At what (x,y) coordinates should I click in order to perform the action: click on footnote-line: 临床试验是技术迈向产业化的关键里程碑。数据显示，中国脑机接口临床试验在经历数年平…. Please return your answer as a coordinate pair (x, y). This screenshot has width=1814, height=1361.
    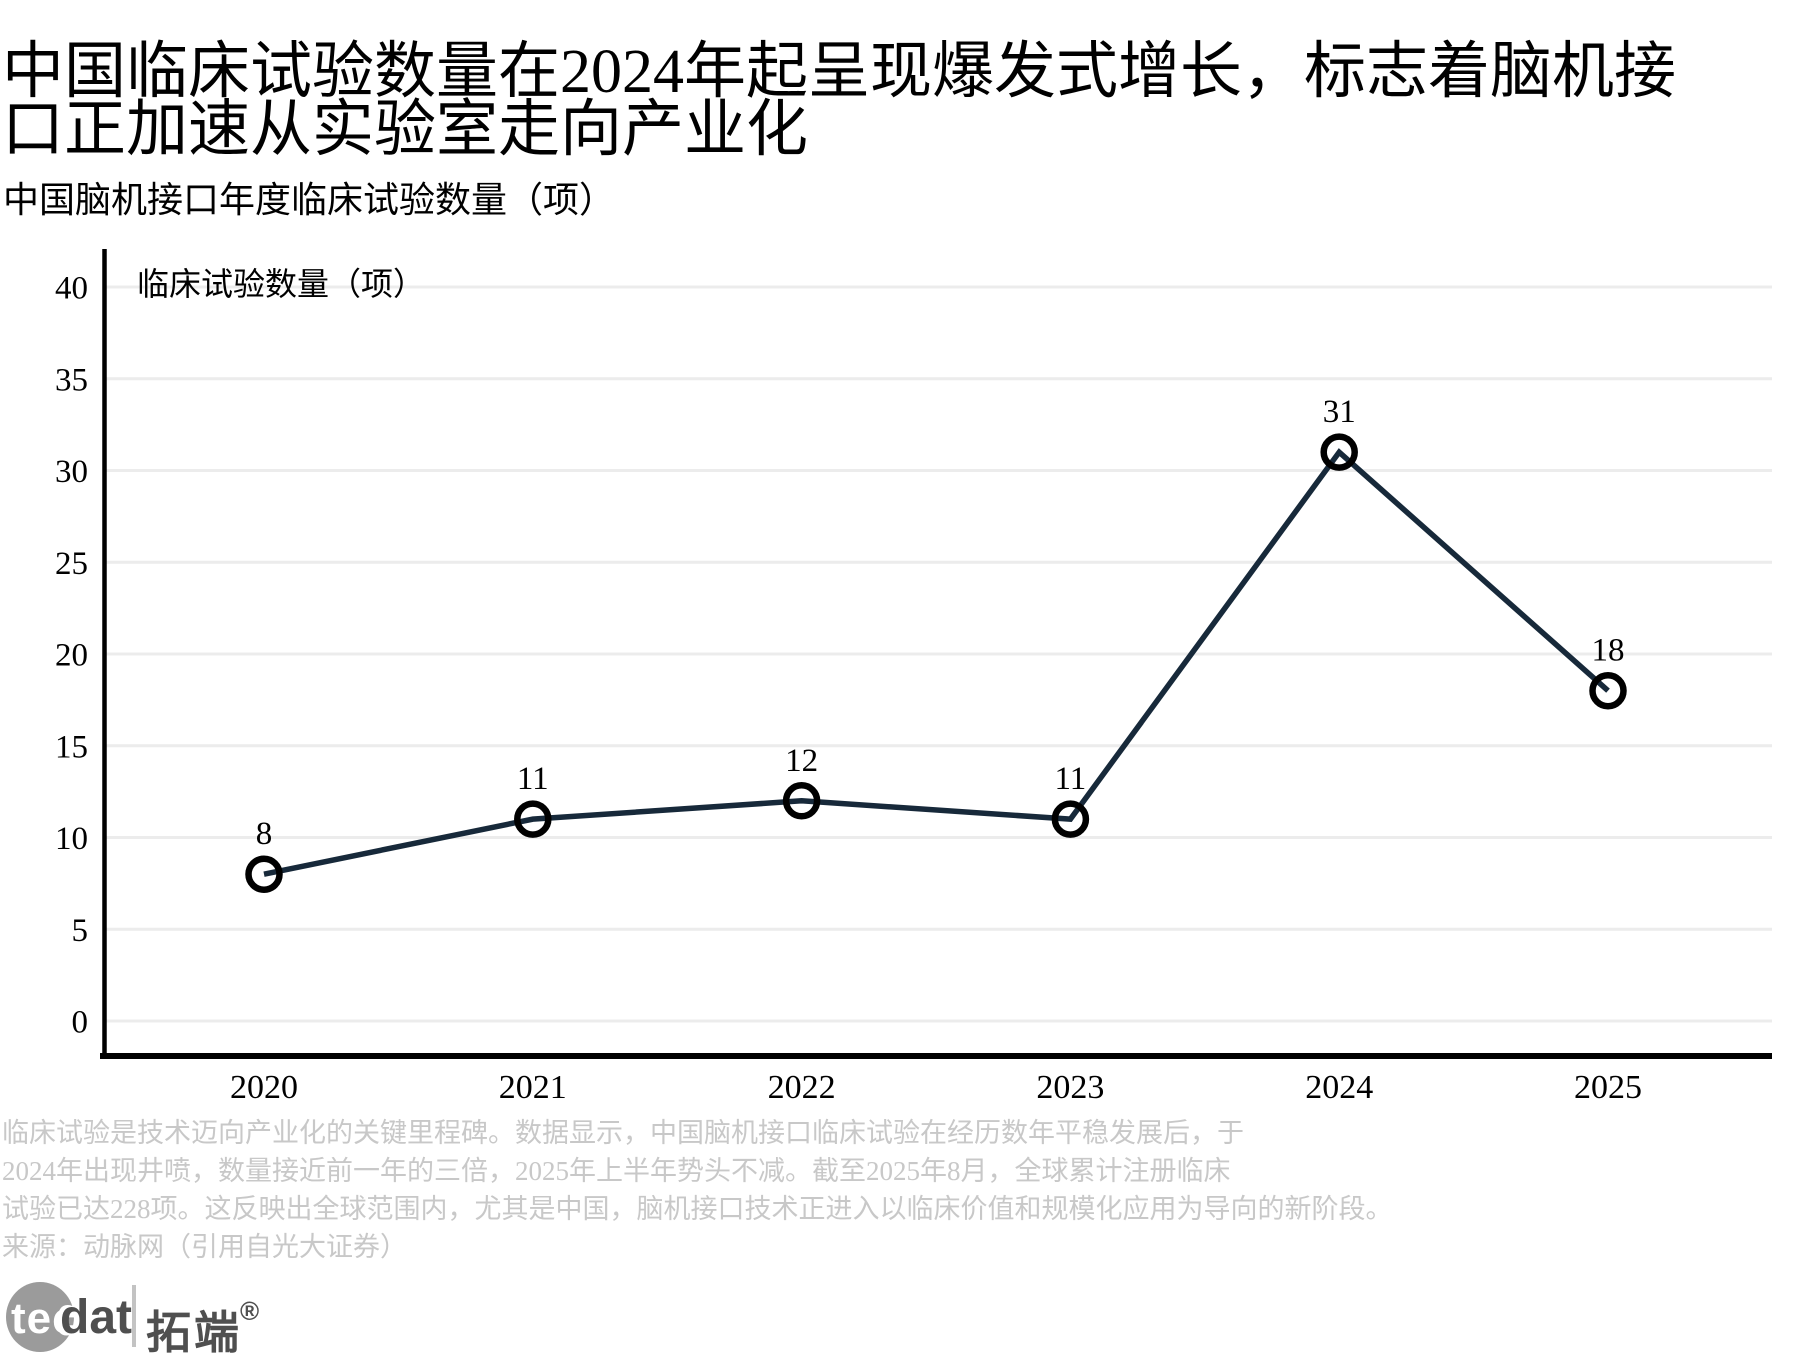
    Looking at the image, I should click on (623, 1133).